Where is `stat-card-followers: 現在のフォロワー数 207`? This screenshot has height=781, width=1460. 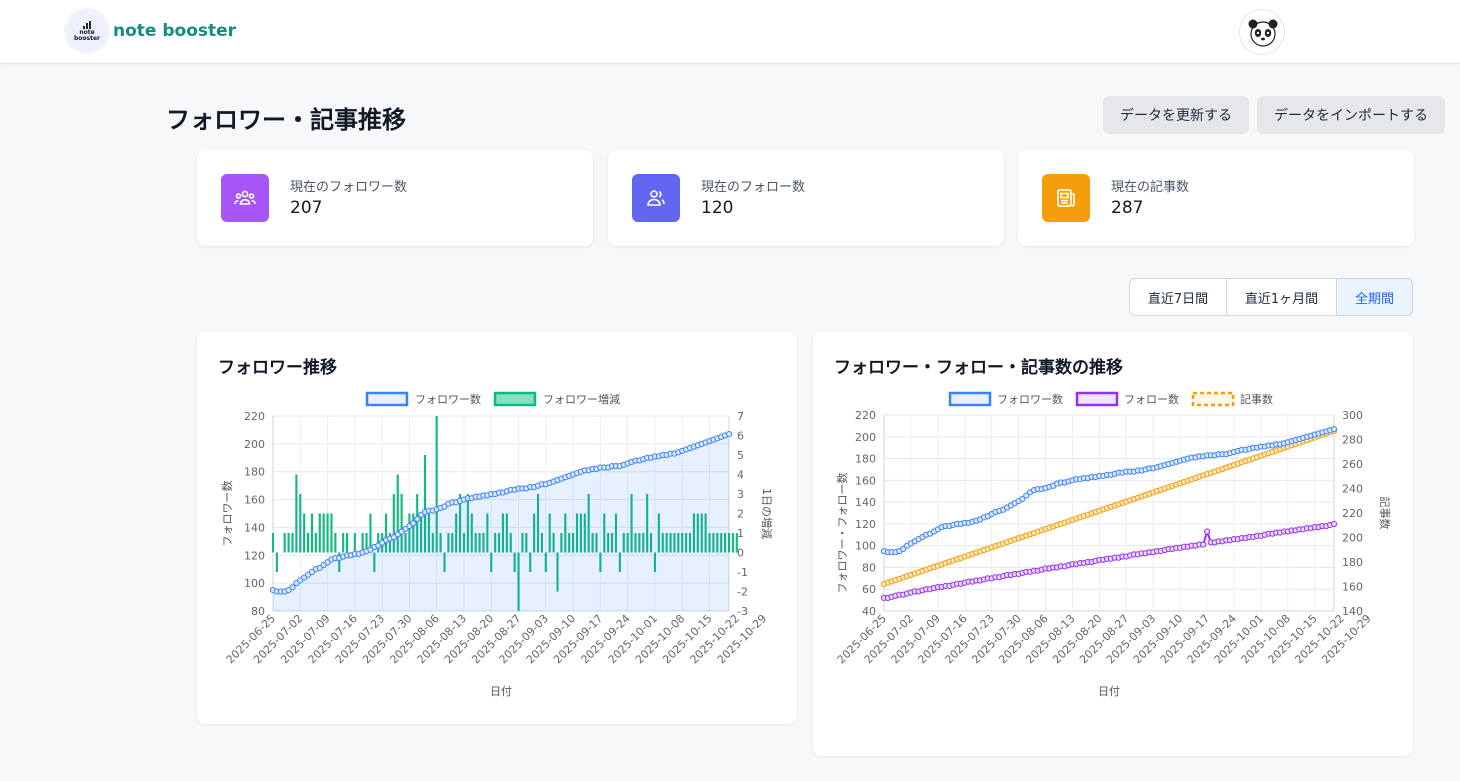 stat-card-followers: 現在のフォロワー数 207 is located at coordinates (395, 198).